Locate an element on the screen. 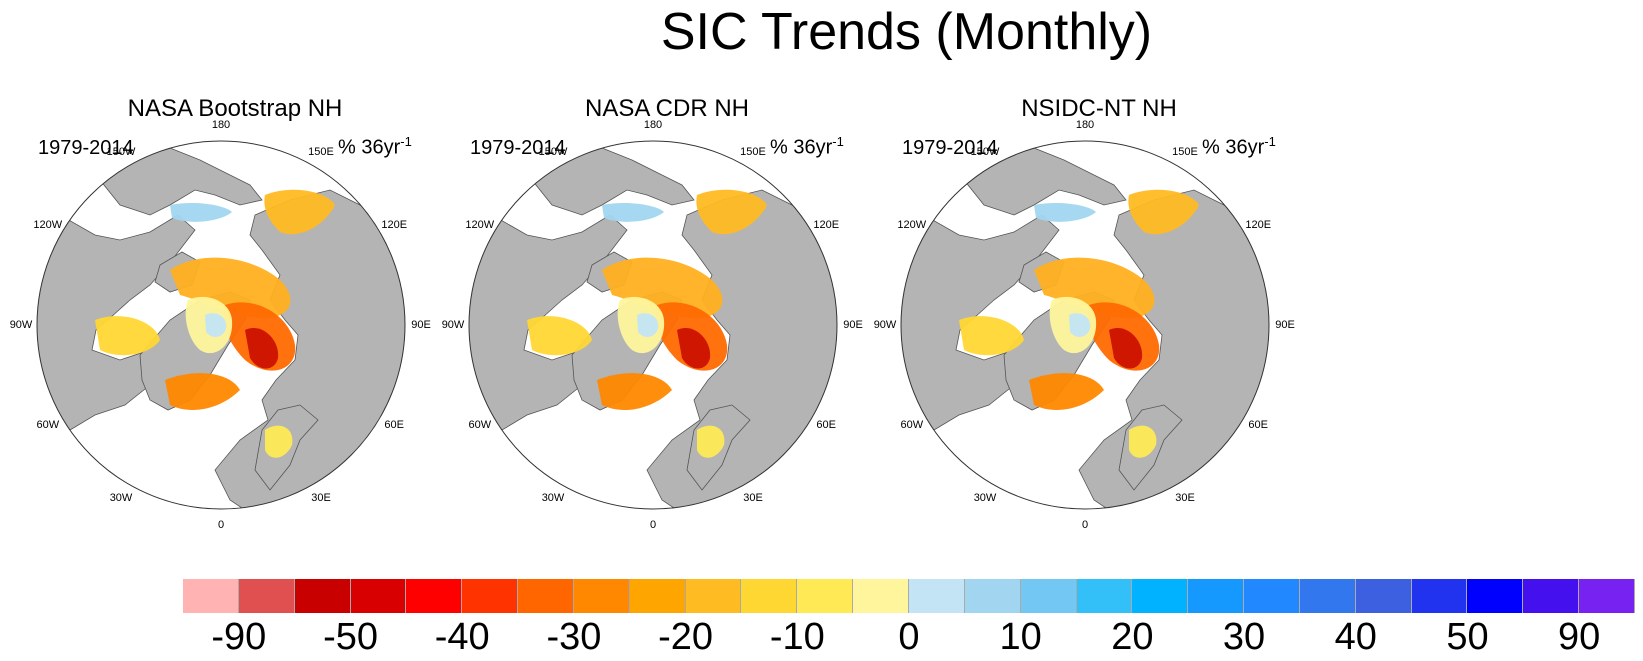 The width and height of the screenshot is (1643, 661). colorbar-tick-label: -30 is located at coordinates (574, 637).